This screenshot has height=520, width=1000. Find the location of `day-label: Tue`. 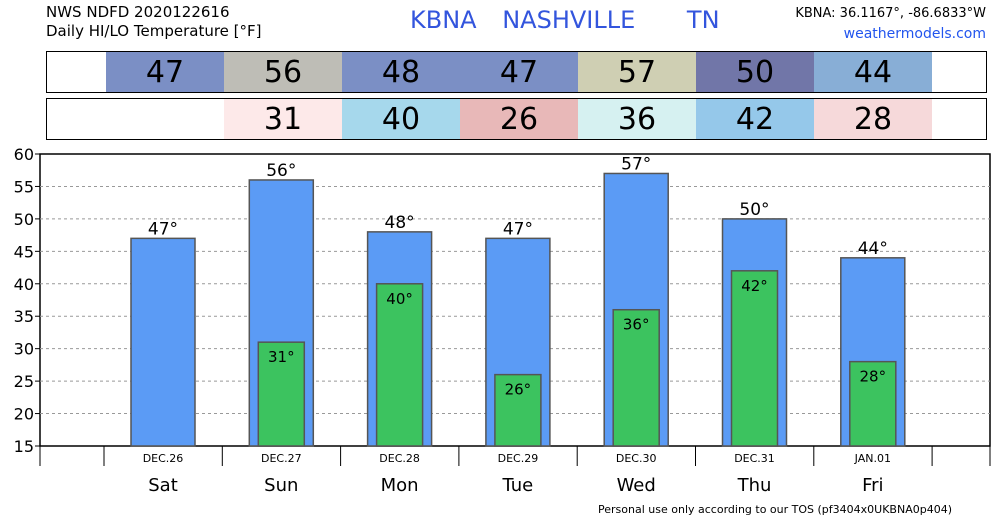

day-label: Tue is located at coordinates (518, 485).